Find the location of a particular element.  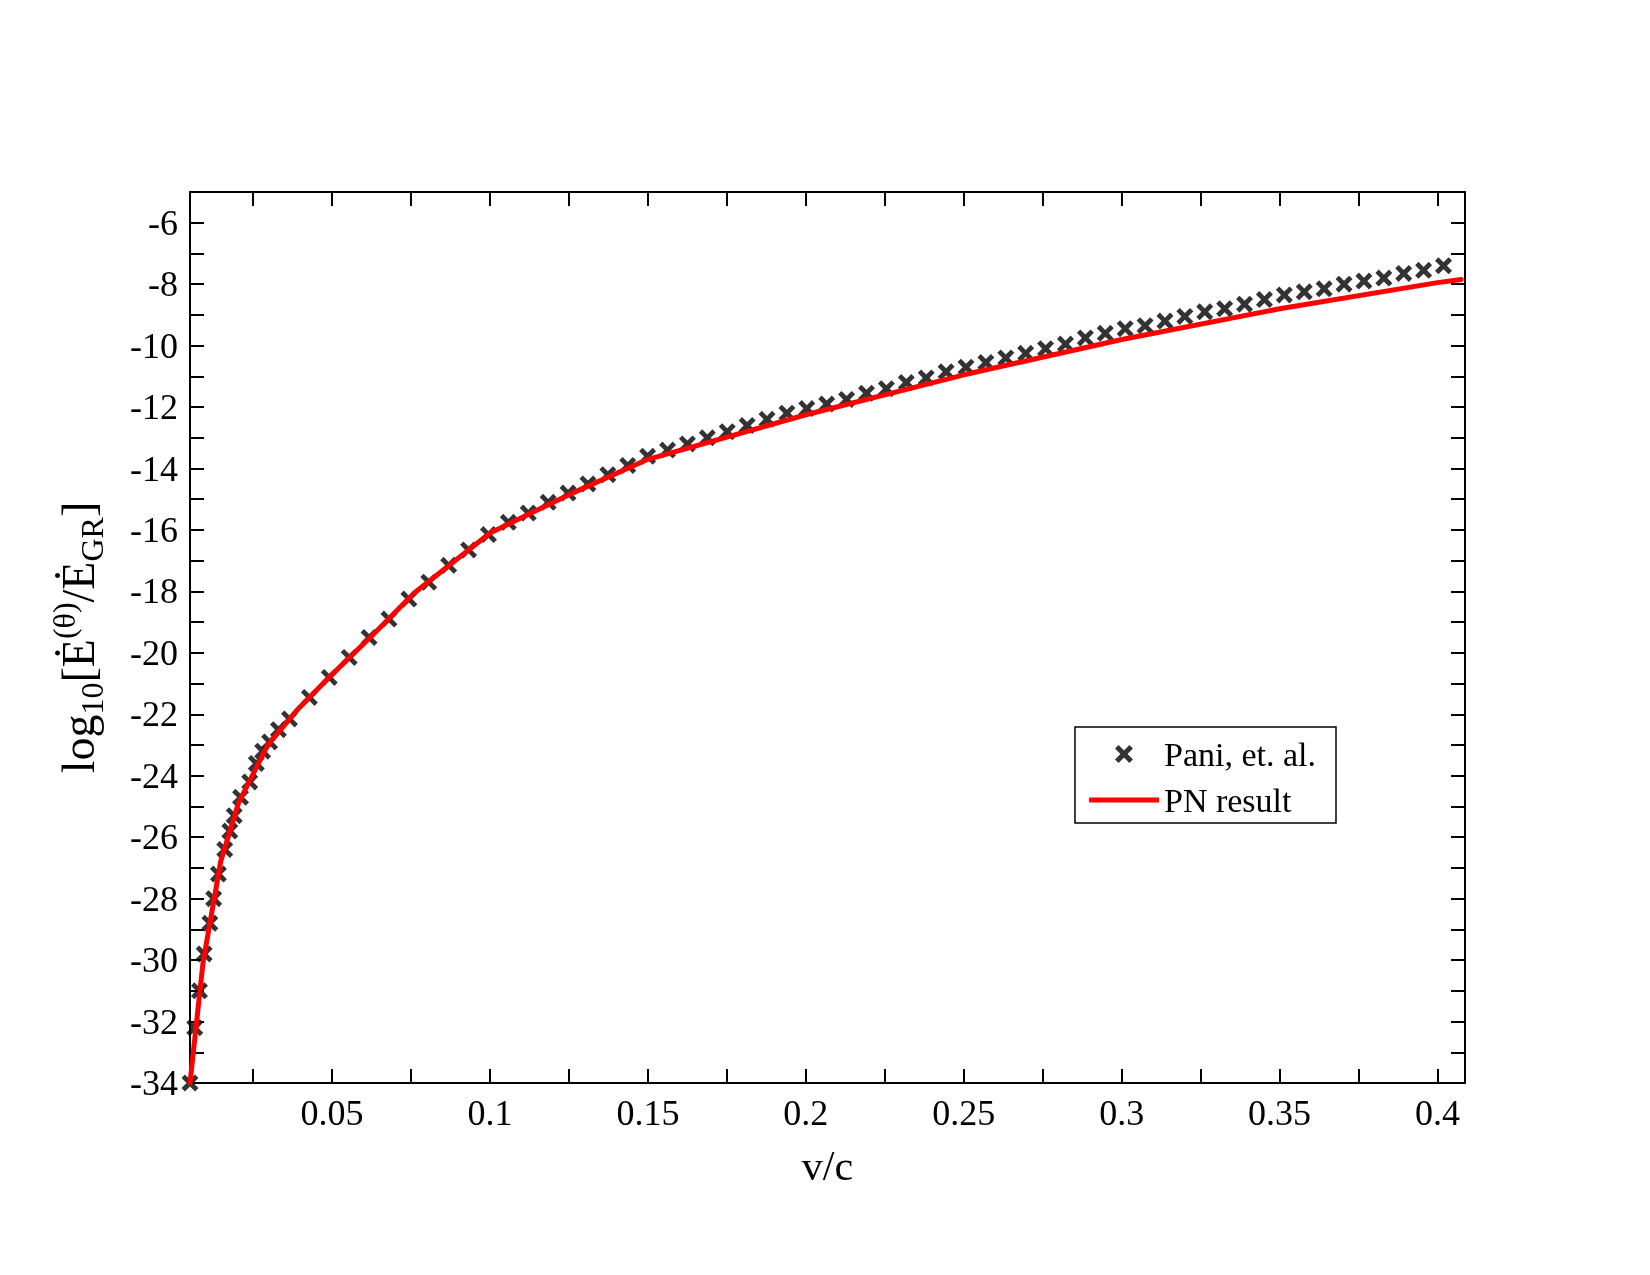

x-tick-label: 0.15 is located at coordinates (648, 1113).